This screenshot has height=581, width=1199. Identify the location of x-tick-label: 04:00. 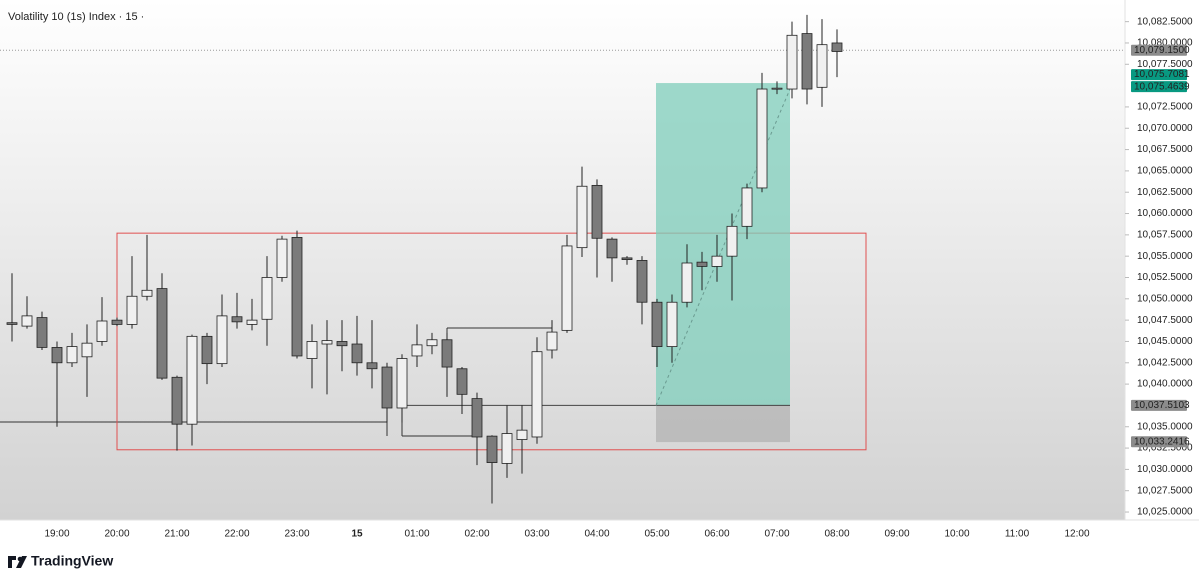
(596, 534).